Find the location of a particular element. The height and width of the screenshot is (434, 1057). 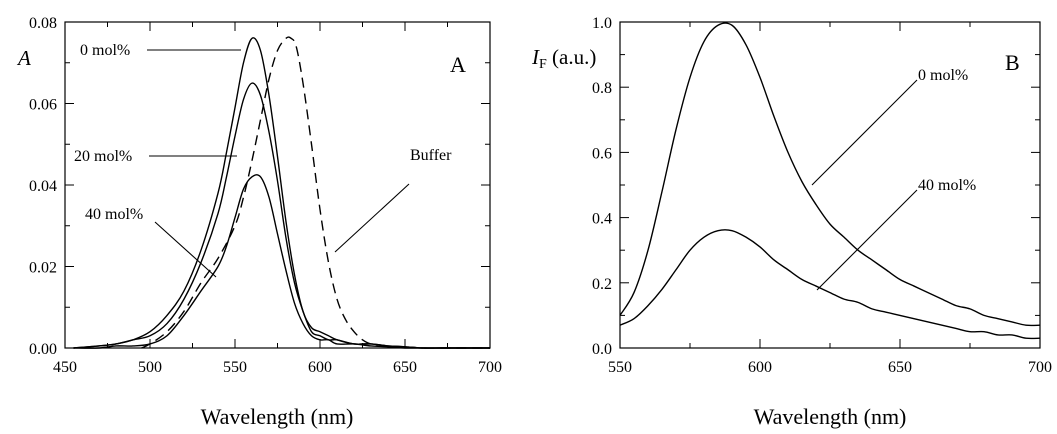

panel-label-a: A is located at coordinates (458, 64).